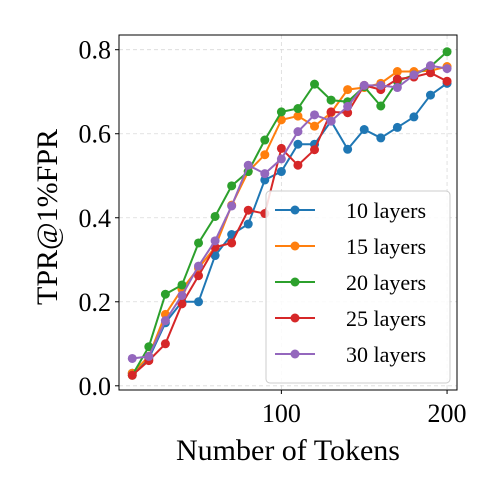 The image size is (500, 500). I want to click on legend-label: 15 layers, so click(386, 246).